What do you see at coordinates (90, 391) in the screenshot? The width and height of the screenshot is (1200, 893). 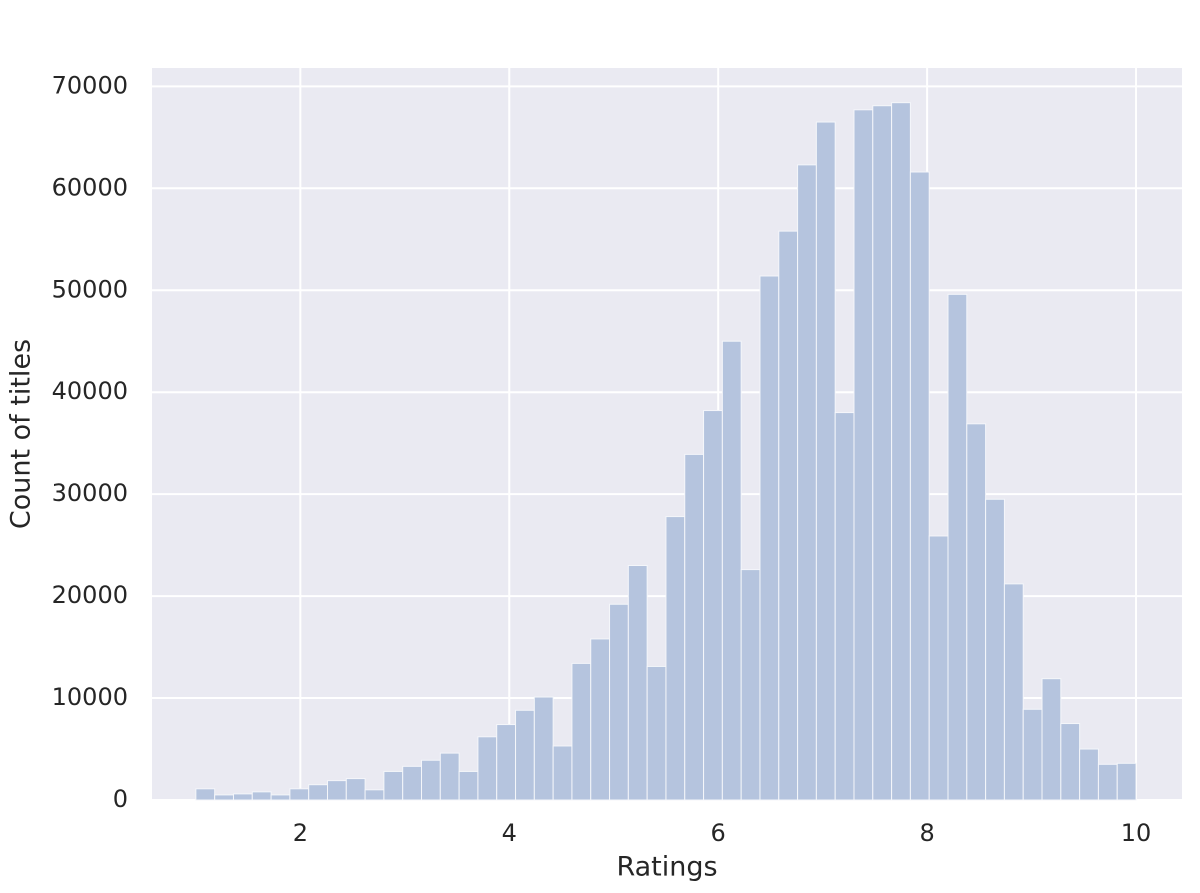 I see `y-tick-label: 40000` at bounding box center [90, 391].